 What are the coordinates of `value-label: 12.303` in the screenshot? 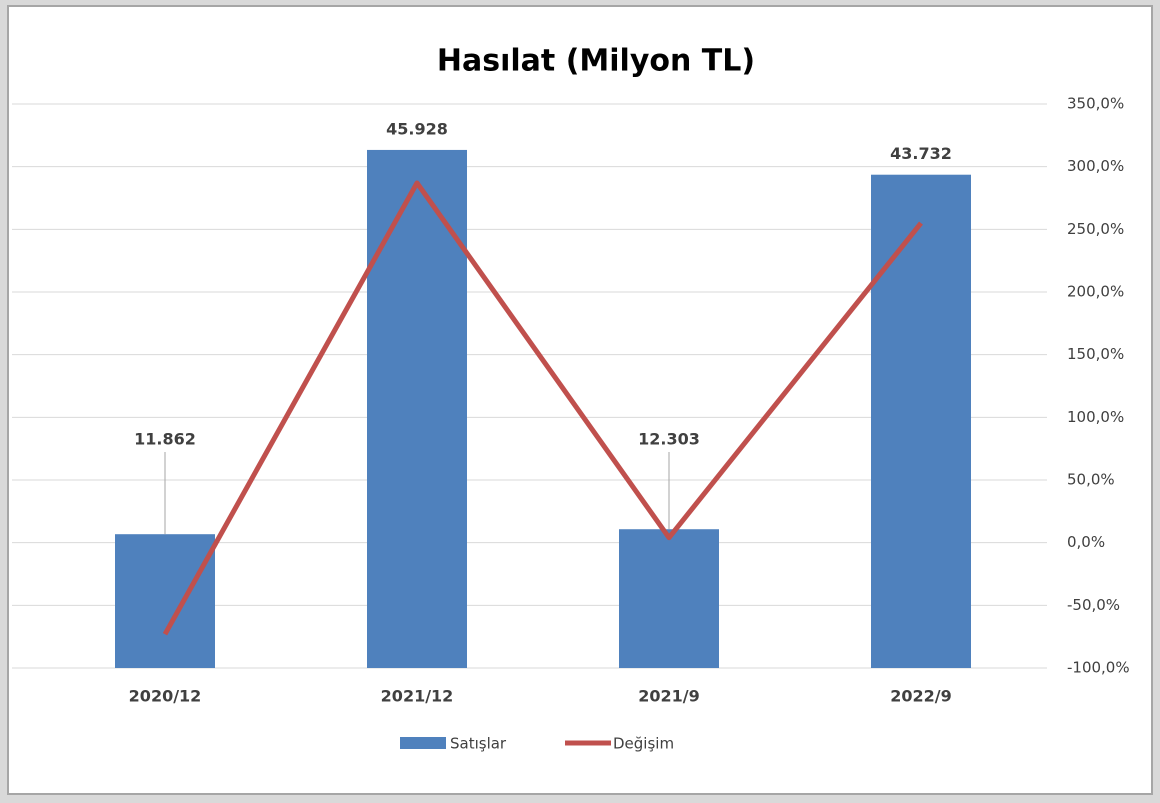 It's located at (669, 439).